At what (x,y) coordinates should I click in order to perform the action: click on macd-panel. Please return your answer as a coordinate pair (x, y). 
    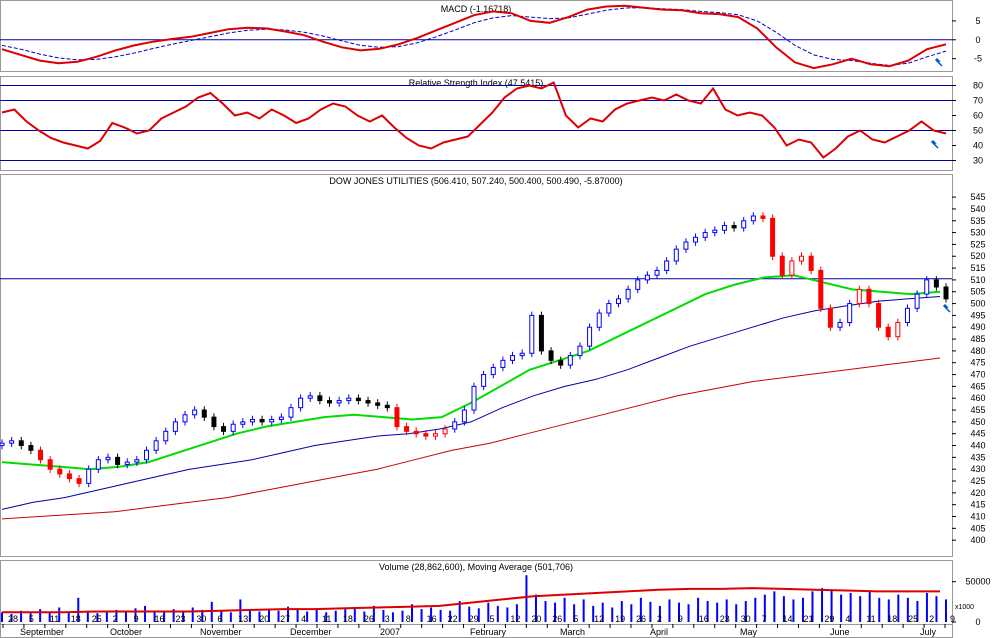
    Looking at the image, I should click on (476, 36).